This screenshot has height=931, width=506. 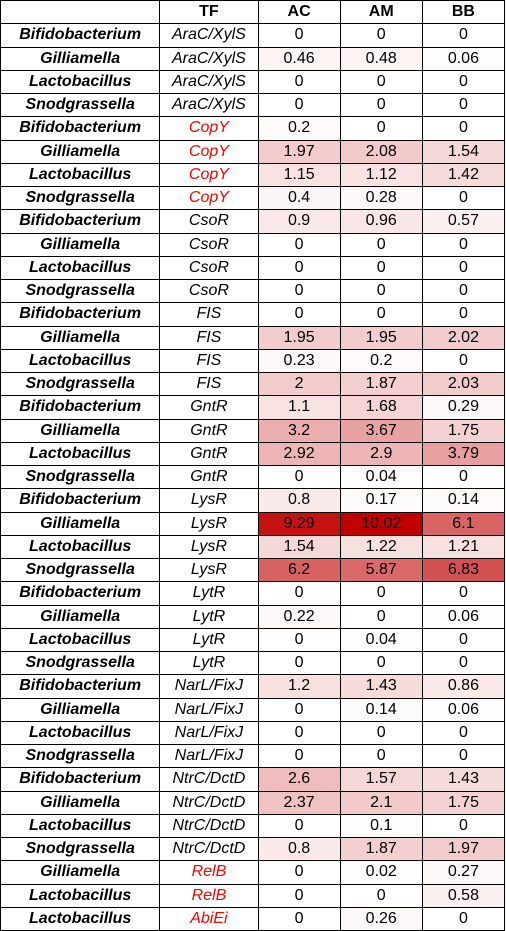 I want to click on value-cell-ac: 0.8, so click(x=299, y=849).